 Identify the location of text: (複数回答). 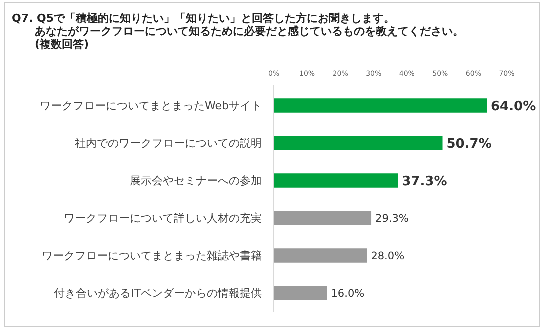
(62, 44).